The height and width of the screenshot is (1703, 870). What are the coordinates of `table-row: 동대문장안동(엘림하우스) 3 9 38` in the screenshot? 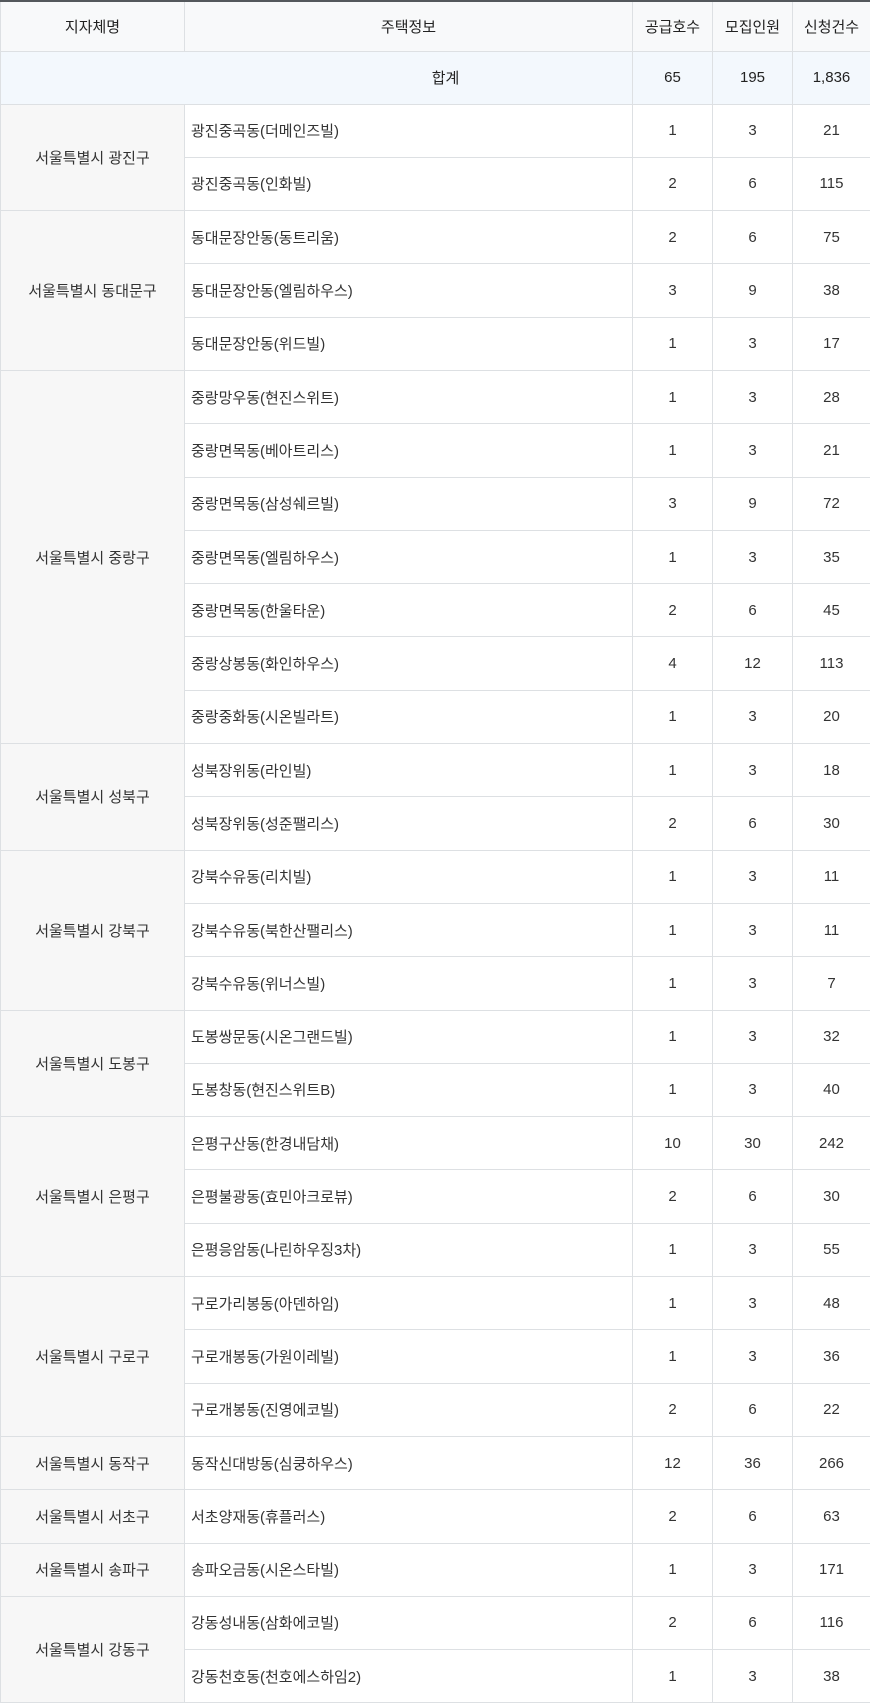 It's located at (435, 290).